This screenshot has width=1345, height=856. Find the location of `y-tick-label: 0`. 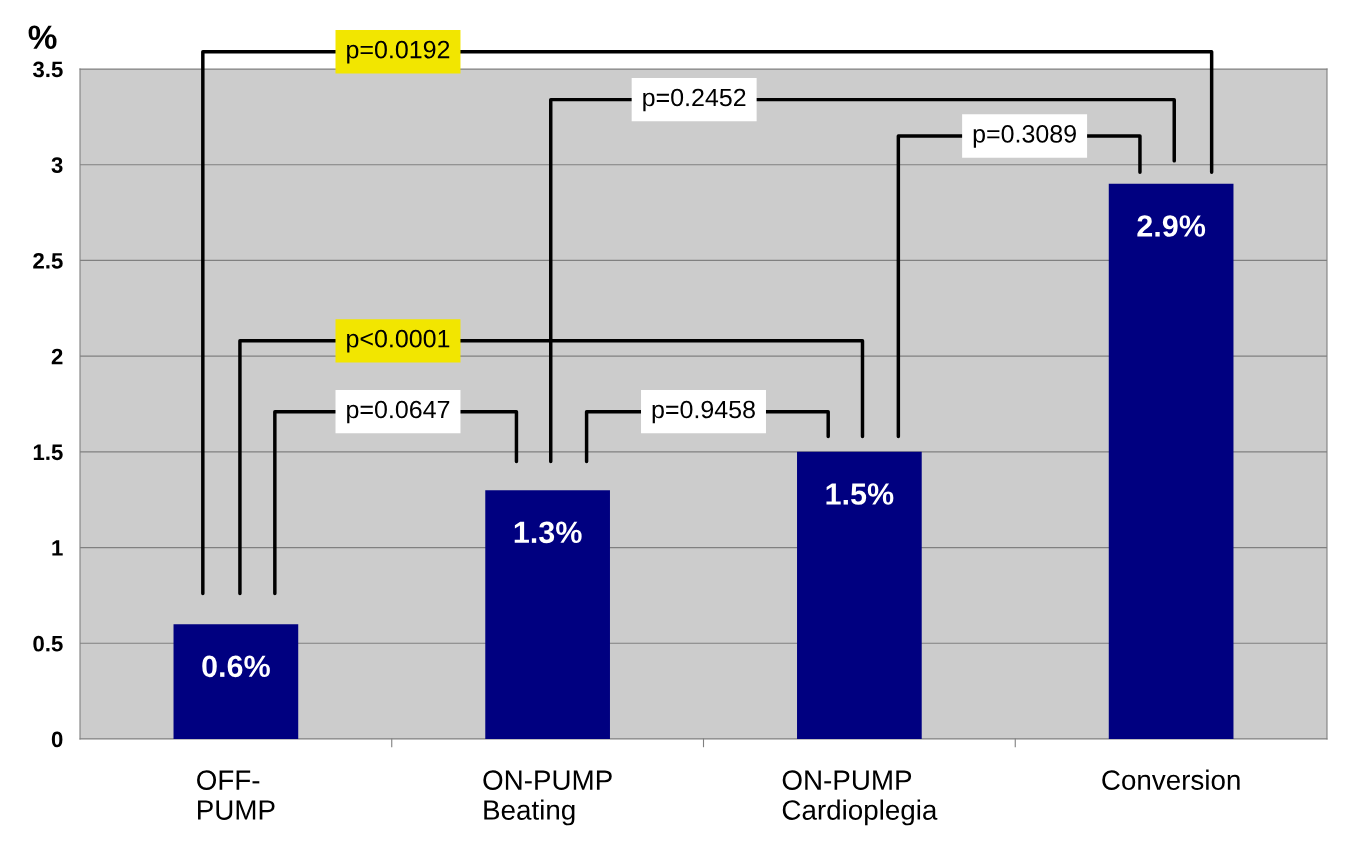

y-tick-label: 0 is located at coordinates (57, 739).